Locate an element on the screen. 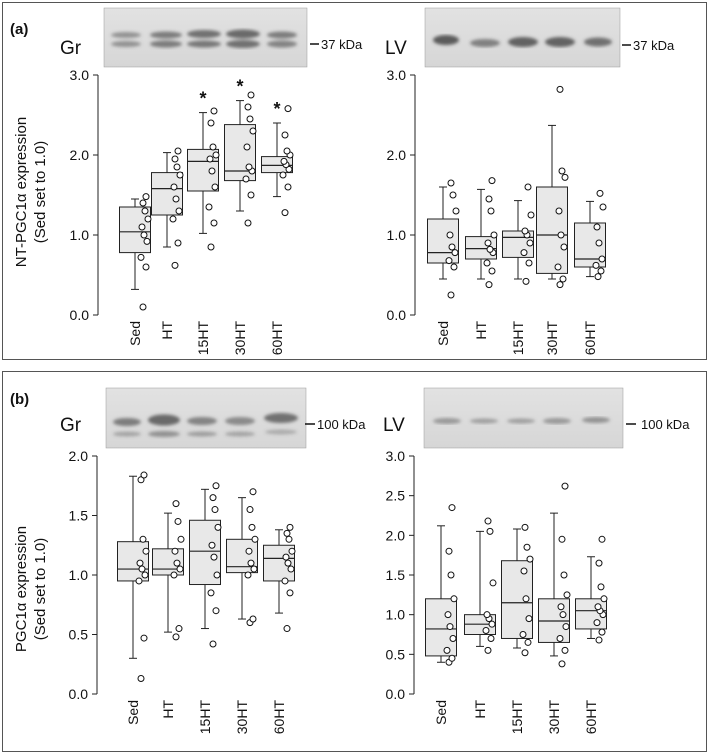 The height and width of the screenshot is (754, 709). tissue-label-b-lv: LV is located at coordinates (394, 425).